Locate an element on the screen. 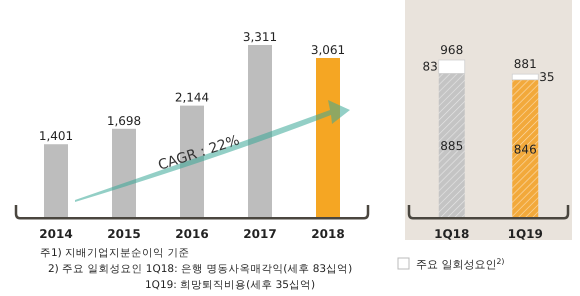  x-tick-label: 1Q18 is located at coordinates (452, 234).